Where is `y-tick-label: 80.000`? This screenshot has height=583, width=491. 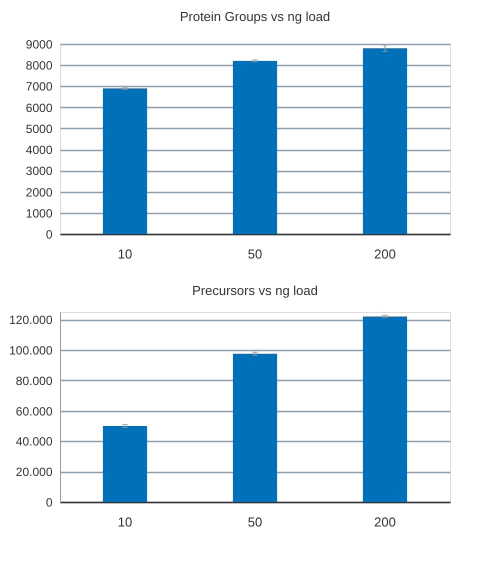
y-tick-label: 80.000 is located at coordinates (34, 381).